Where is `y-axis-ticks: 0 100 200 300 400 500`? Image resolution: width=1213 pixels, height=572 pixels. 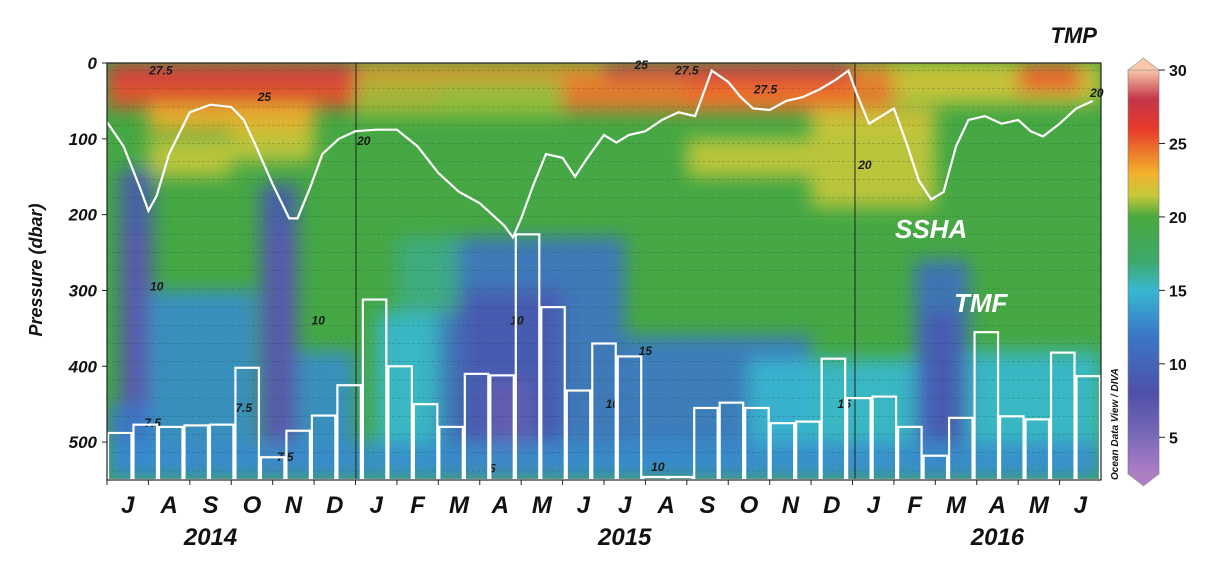
y-axis-ticks: 0 100 200 300 400 500 is located at coordinates (87, 253).